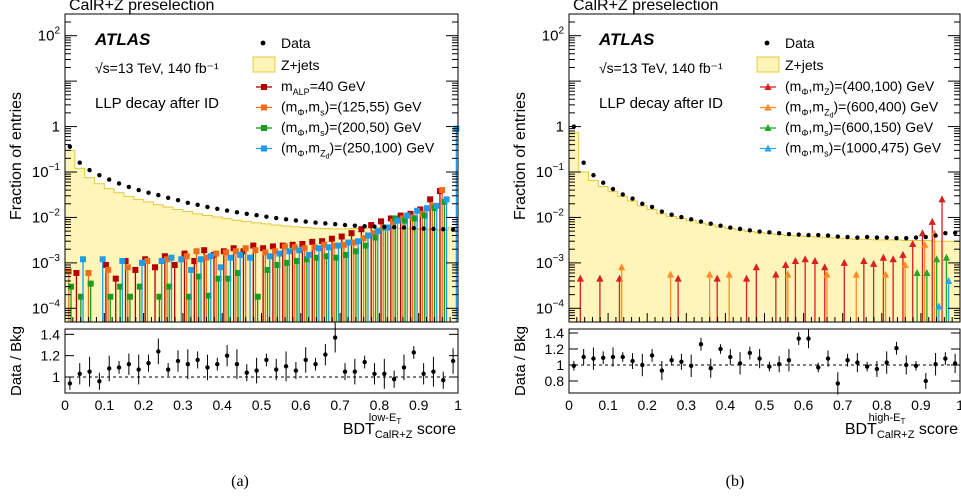  What do you see at coordinates (550, 171) in the screenshot?
I see `y-tick-label: 10⁻¹` at bounding box center [550, 171].